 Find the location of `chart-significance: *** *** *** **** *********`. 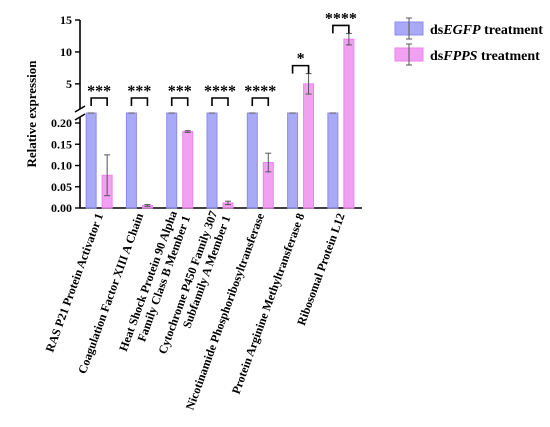

chart-significance: *** *** *** **** ********* is located at coordinates (222, 58).